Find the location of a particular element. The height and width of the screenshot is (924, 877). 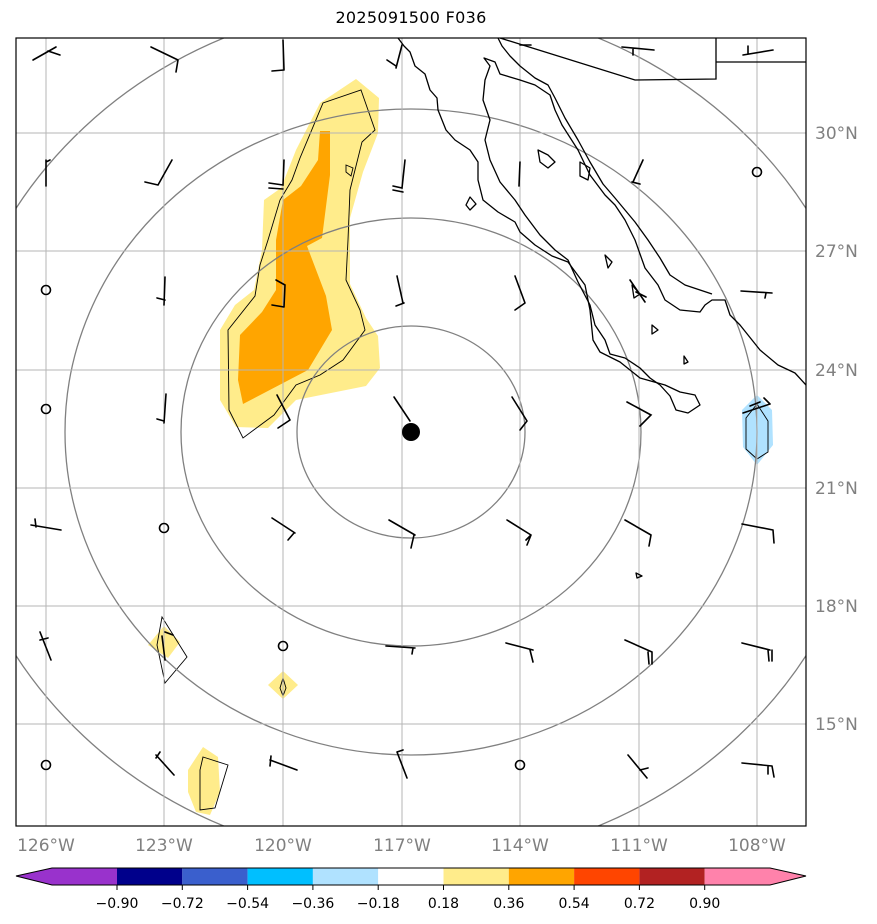

lat-label: 27°N is located at coordinates (836, 252).